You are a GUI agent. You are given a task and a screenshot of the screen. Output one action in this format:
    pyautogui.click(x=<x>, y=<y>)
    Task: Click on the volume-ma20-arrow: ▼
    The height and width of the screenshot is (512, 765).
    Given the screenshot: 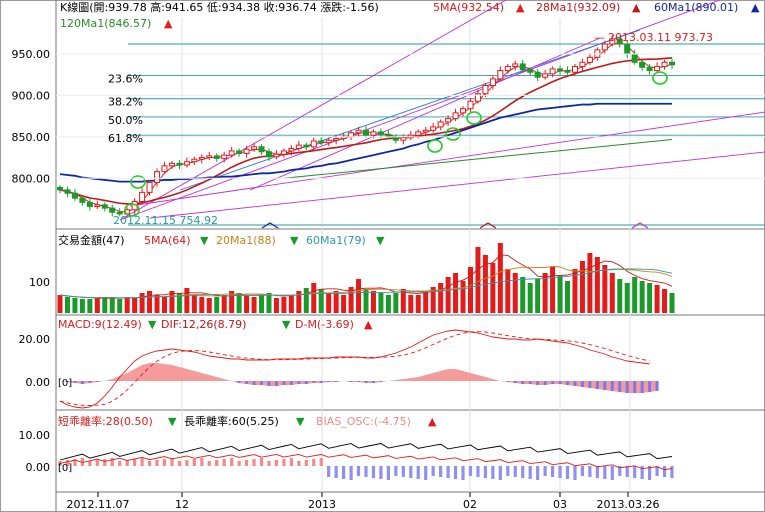 What is the action you would take?
    pyautogui.click(x=294, y=240)
    